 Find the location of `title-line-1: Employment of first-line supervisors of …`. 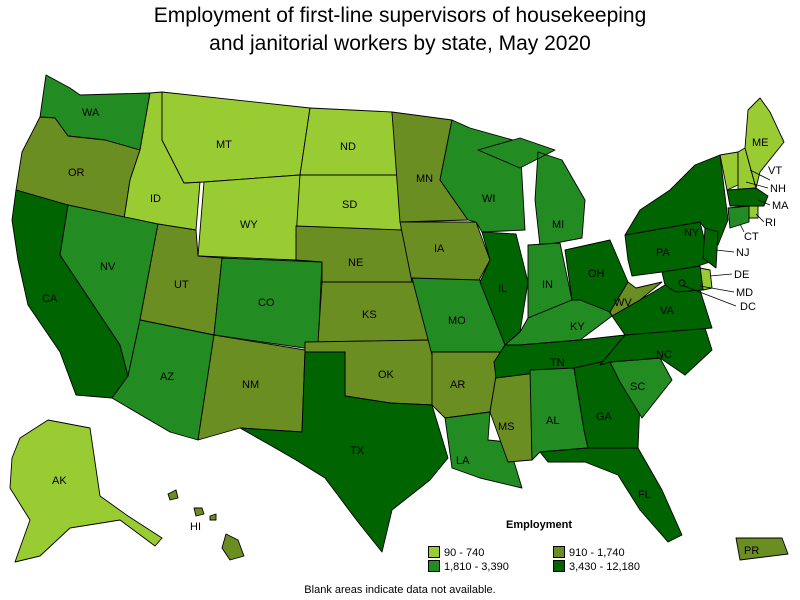

title-line-1: Employment of first-line supervisors of … is located at coordinates (400, 15).